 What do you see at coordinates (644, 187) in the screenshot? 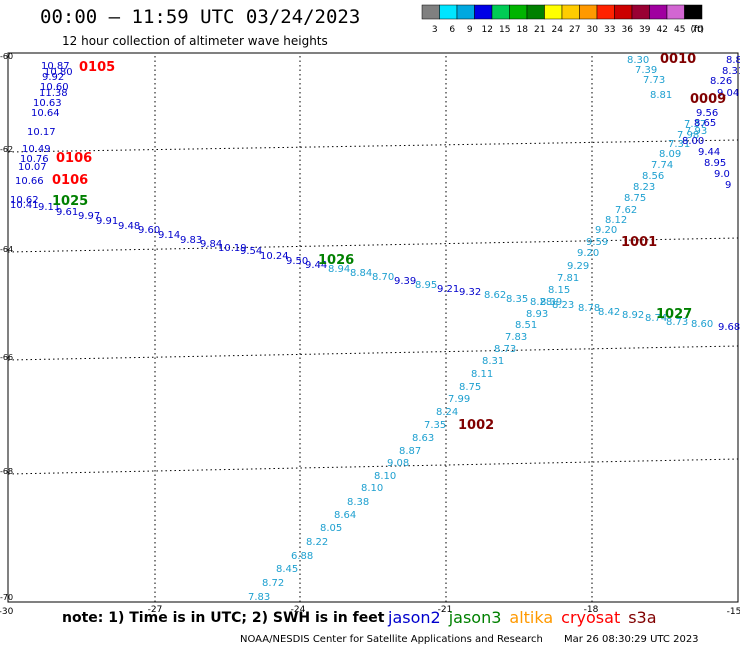
I see `wave-height-label: 8.23` at bounding box center [644, 187].